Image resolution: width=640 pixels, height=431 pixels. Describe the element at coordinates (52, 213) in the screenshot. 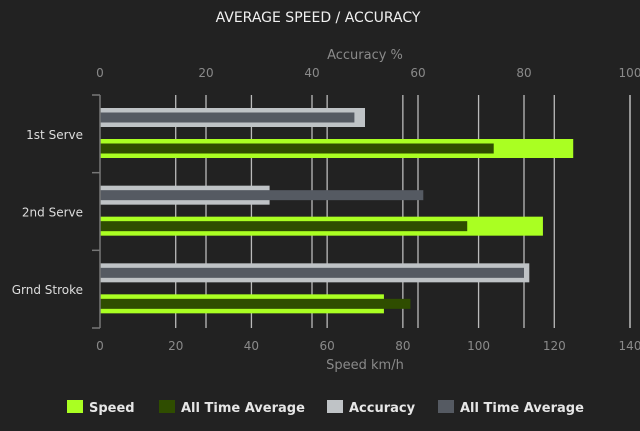

I see `category-label: 2nd Serve` at that location.